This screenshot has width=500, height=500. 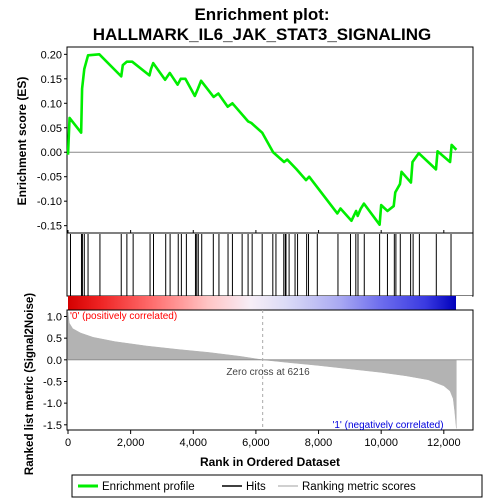 I want to click on rank-colorbar, so click(x=270, y=303).